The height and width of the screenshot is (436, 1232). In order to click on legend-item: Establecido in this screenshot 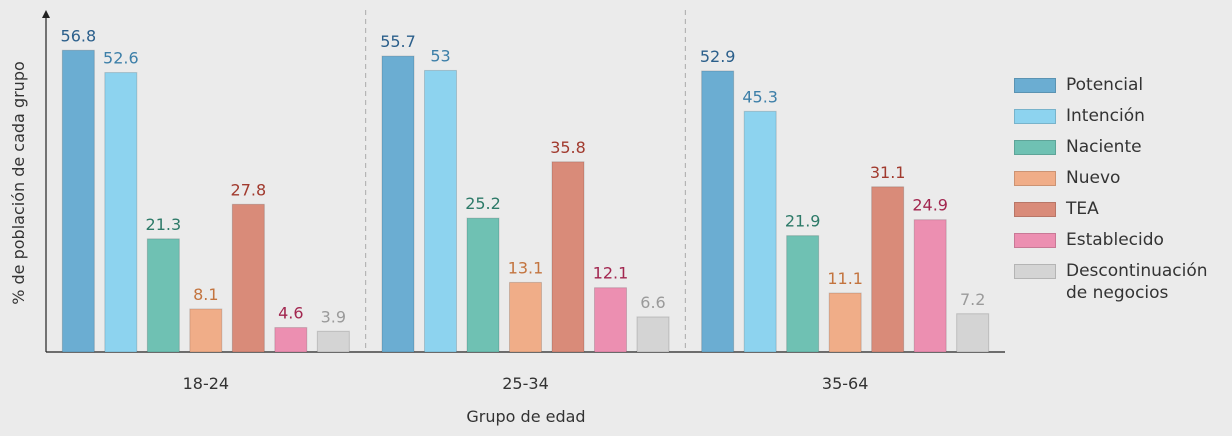, I will do `click(1121, 240)`.